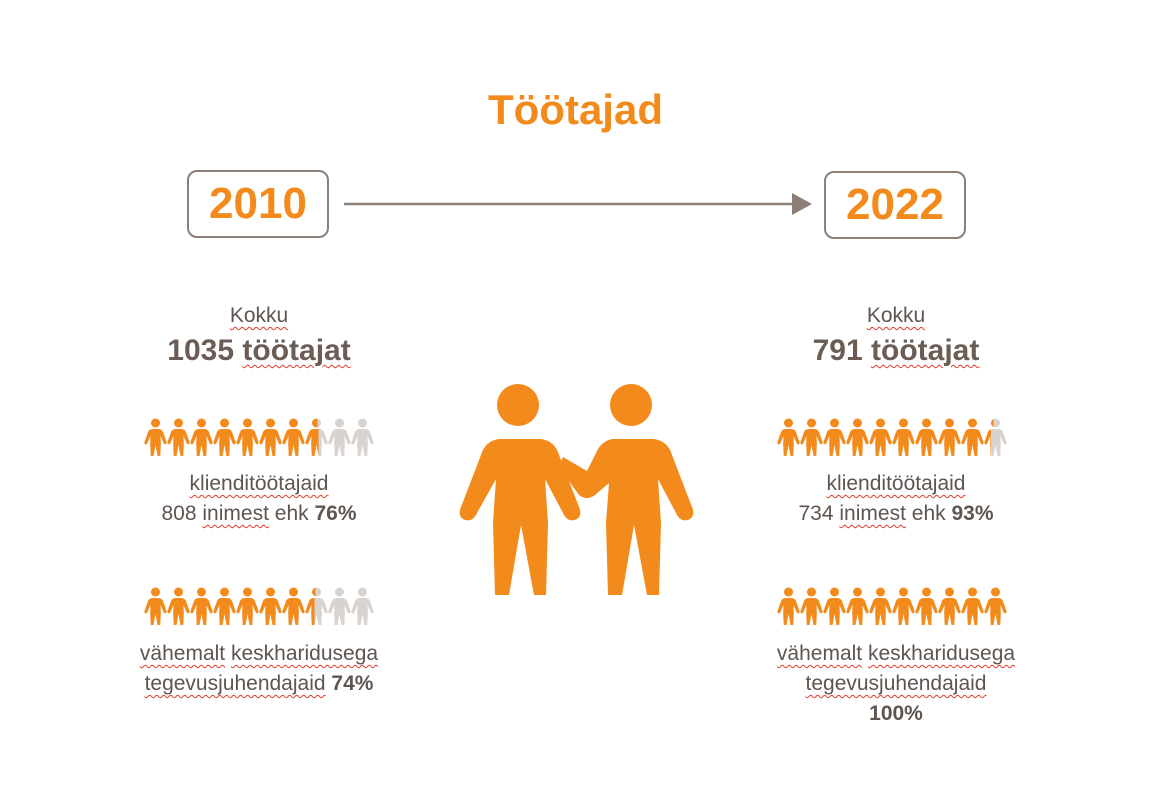 Image resolution: width=1151 pixels, height=809 pixels. Describe the element at coordinates (896, 315) in the screenshot. I see `right-total-label: Kokku` at that location.